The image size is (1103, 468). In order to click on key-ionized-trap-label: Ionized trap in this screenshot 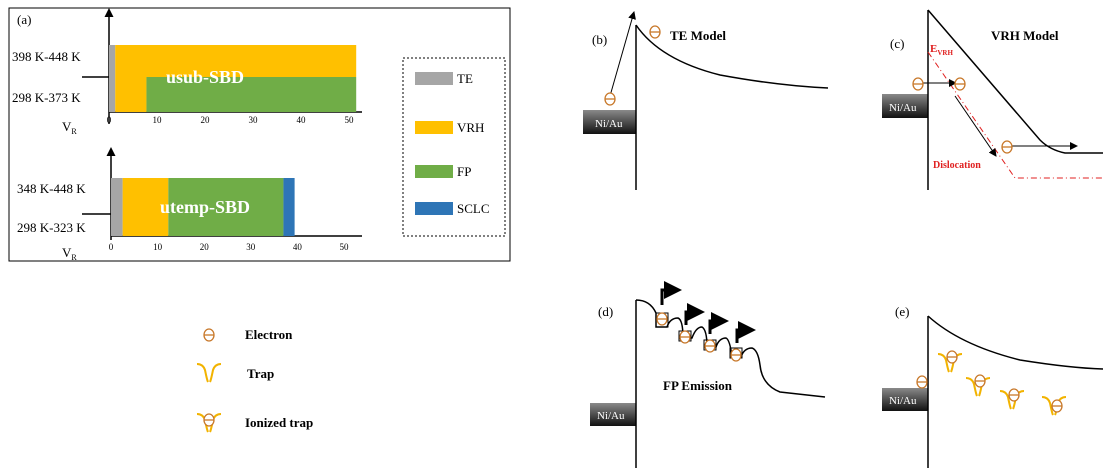, I will do `click(279, 422)`.